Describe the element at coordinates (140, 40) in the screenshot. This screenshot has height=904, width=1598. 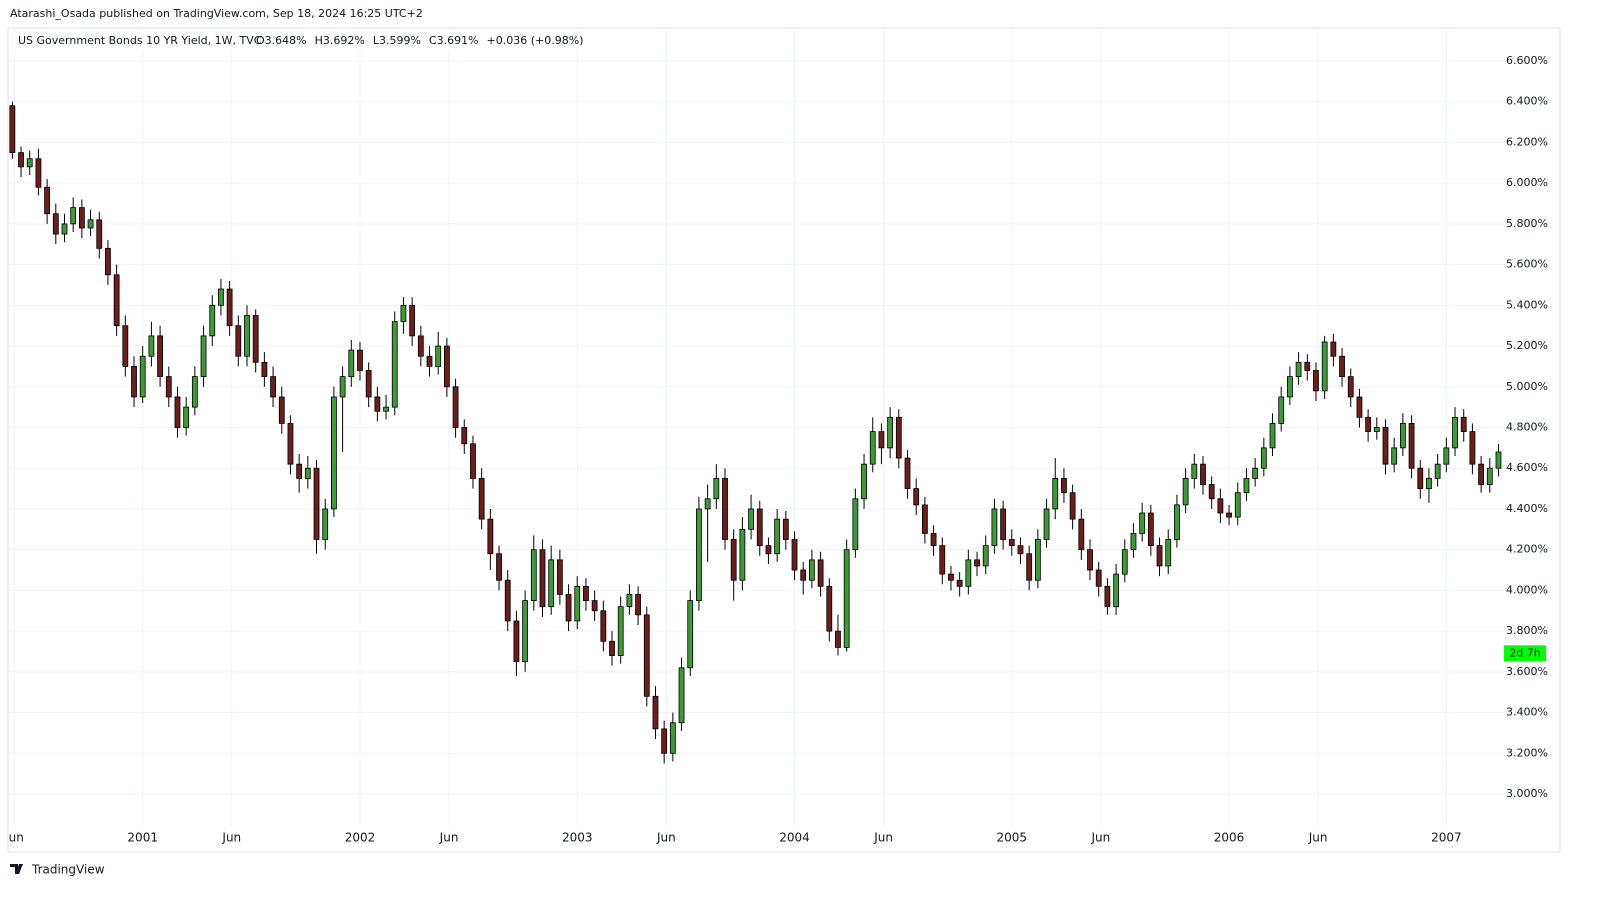
I see `legend-title: US Government Bonds 10 YR Yield, 1W, TVC` at that location.